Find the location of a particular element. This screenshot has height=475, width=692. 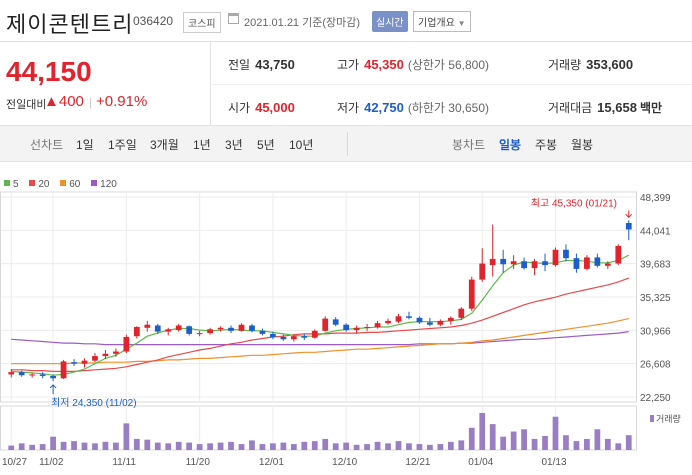

company-overview-button: 기업개요 ▼ is located at coordinates (442, 21).